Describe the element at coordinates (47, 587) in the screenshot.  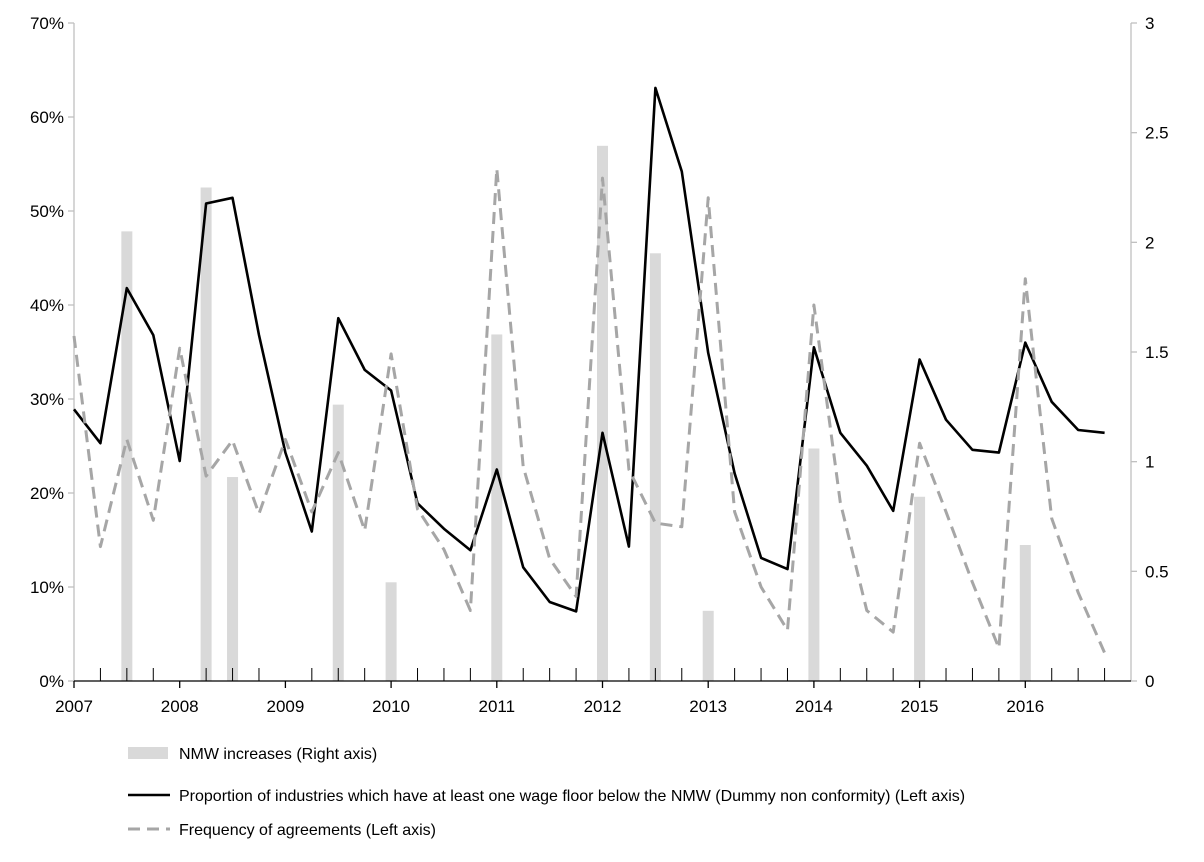
I see `y-left-tick-label: 10%` at that location.